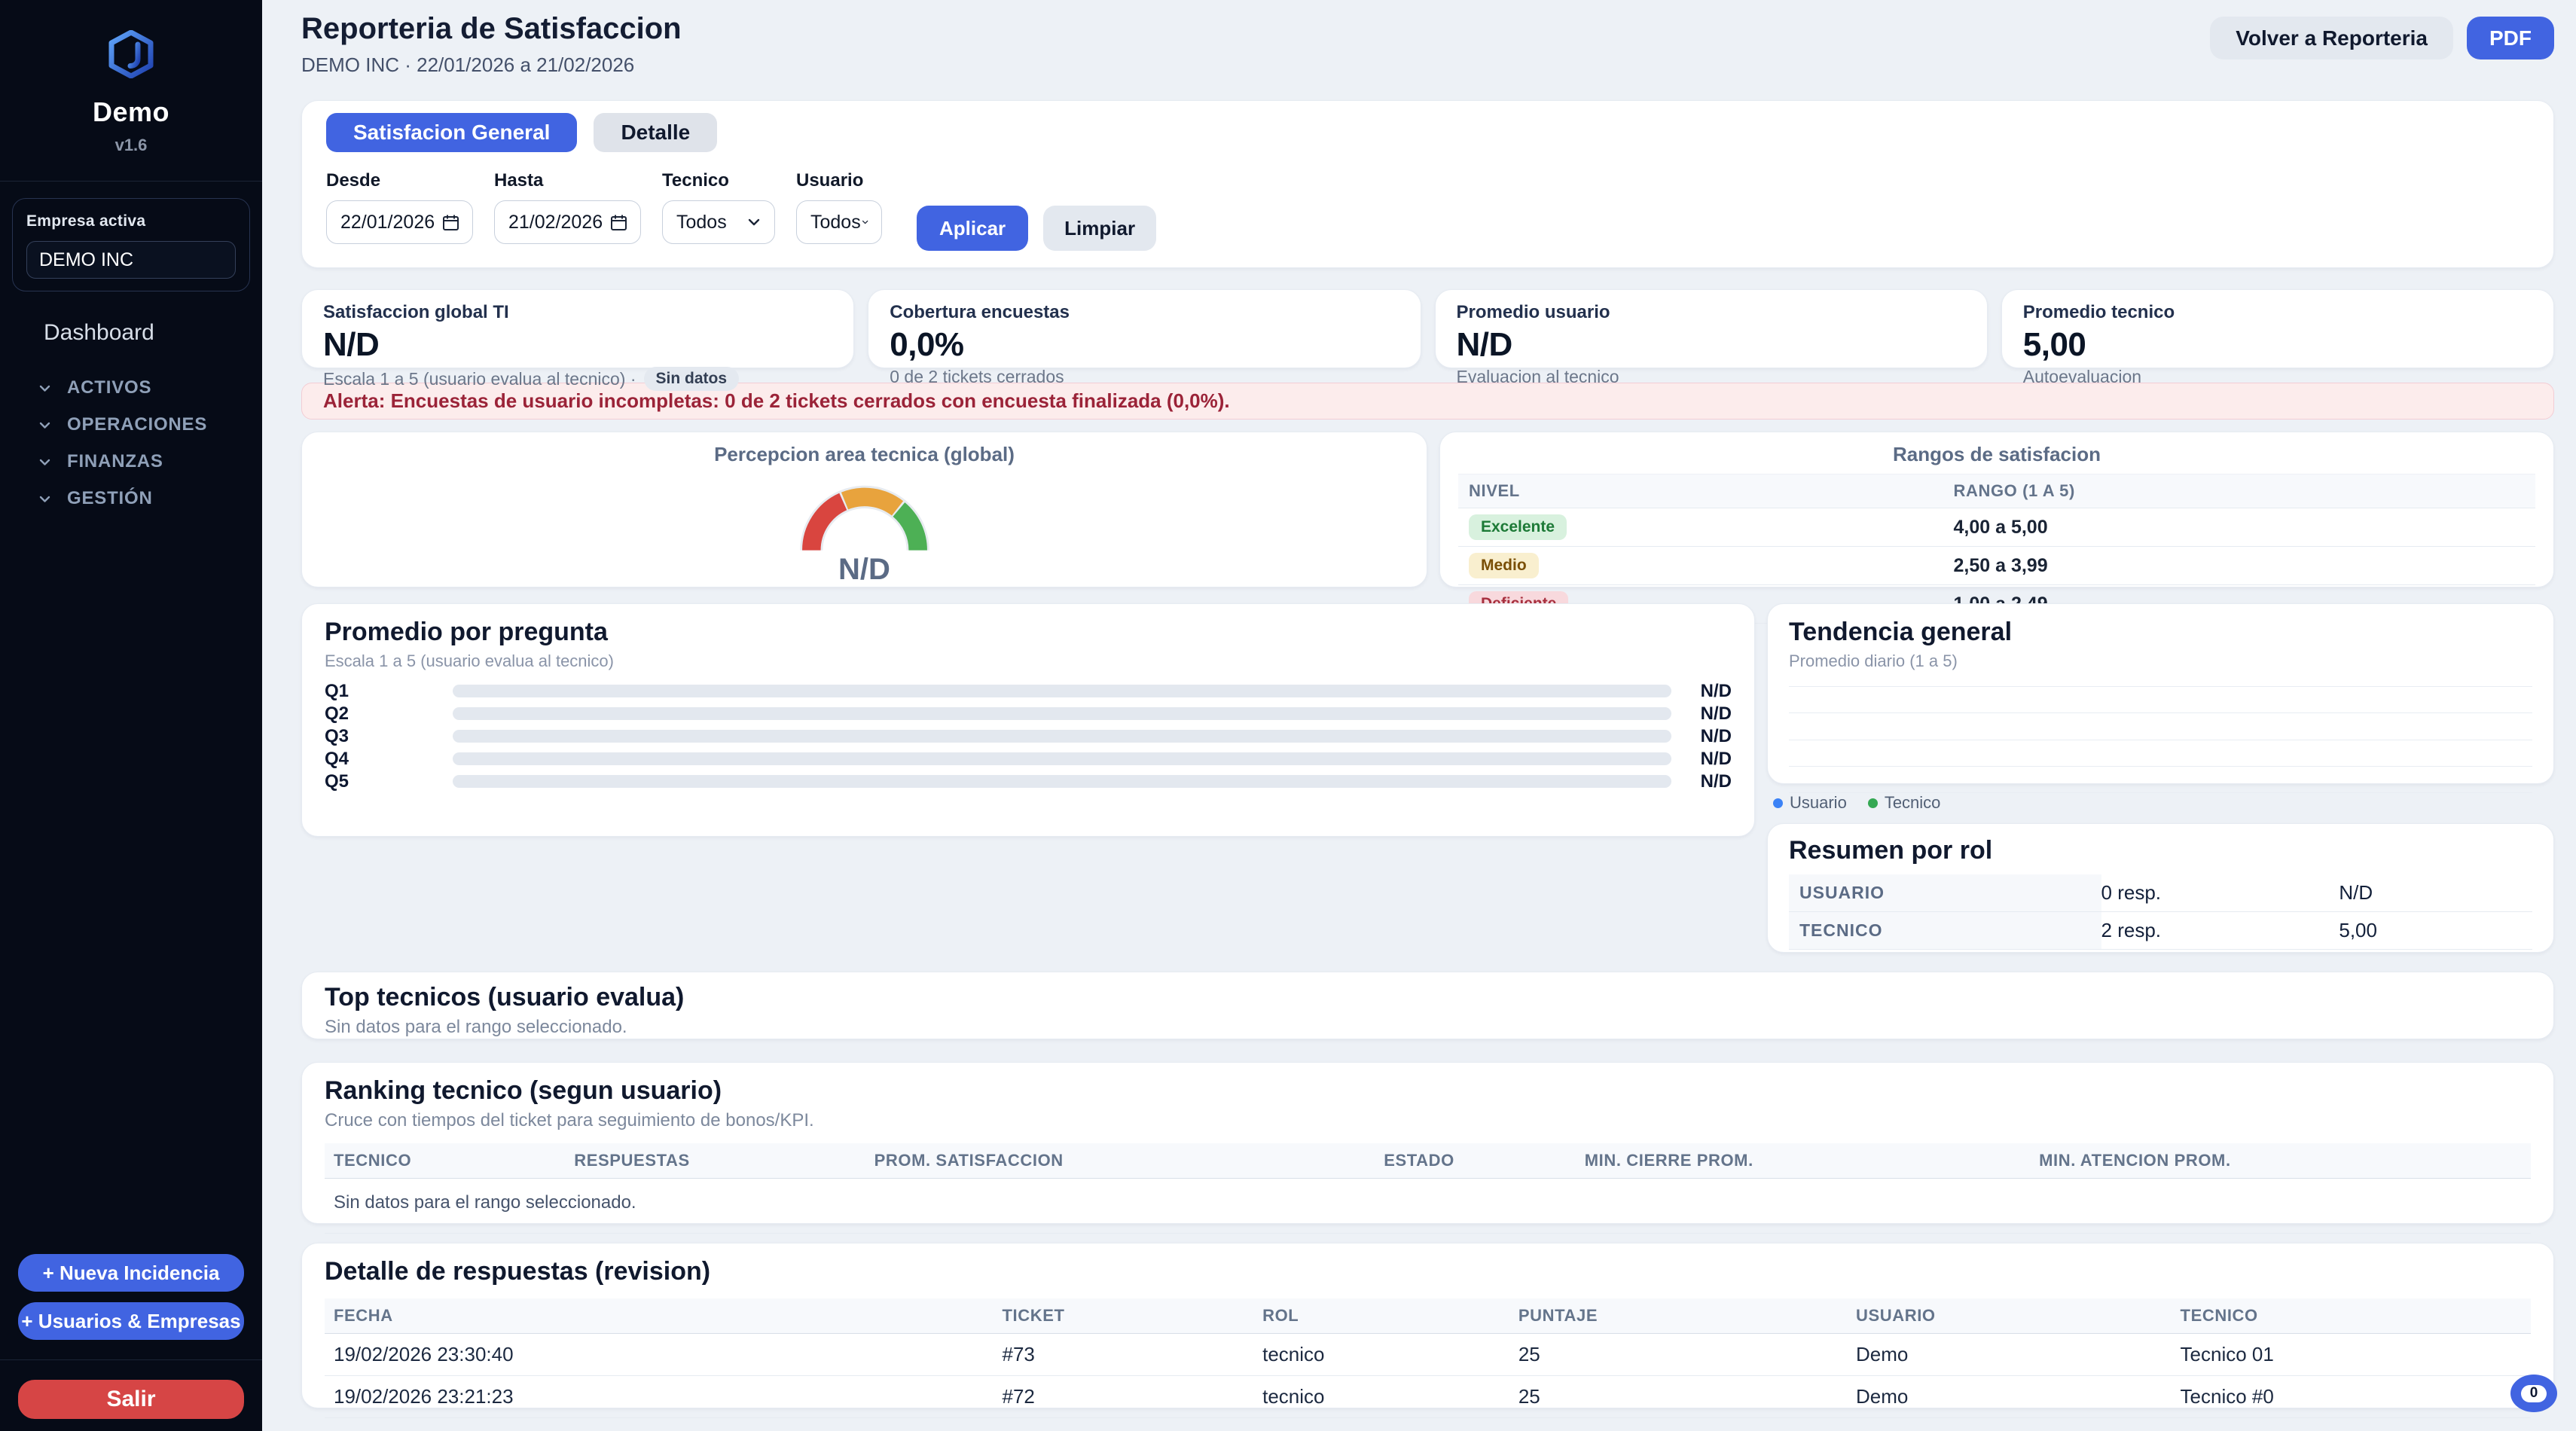 This screenshot has height=1431, width=2576. I want to click on page-title: Reporteria de Satisfaccion, so click(492, 28).